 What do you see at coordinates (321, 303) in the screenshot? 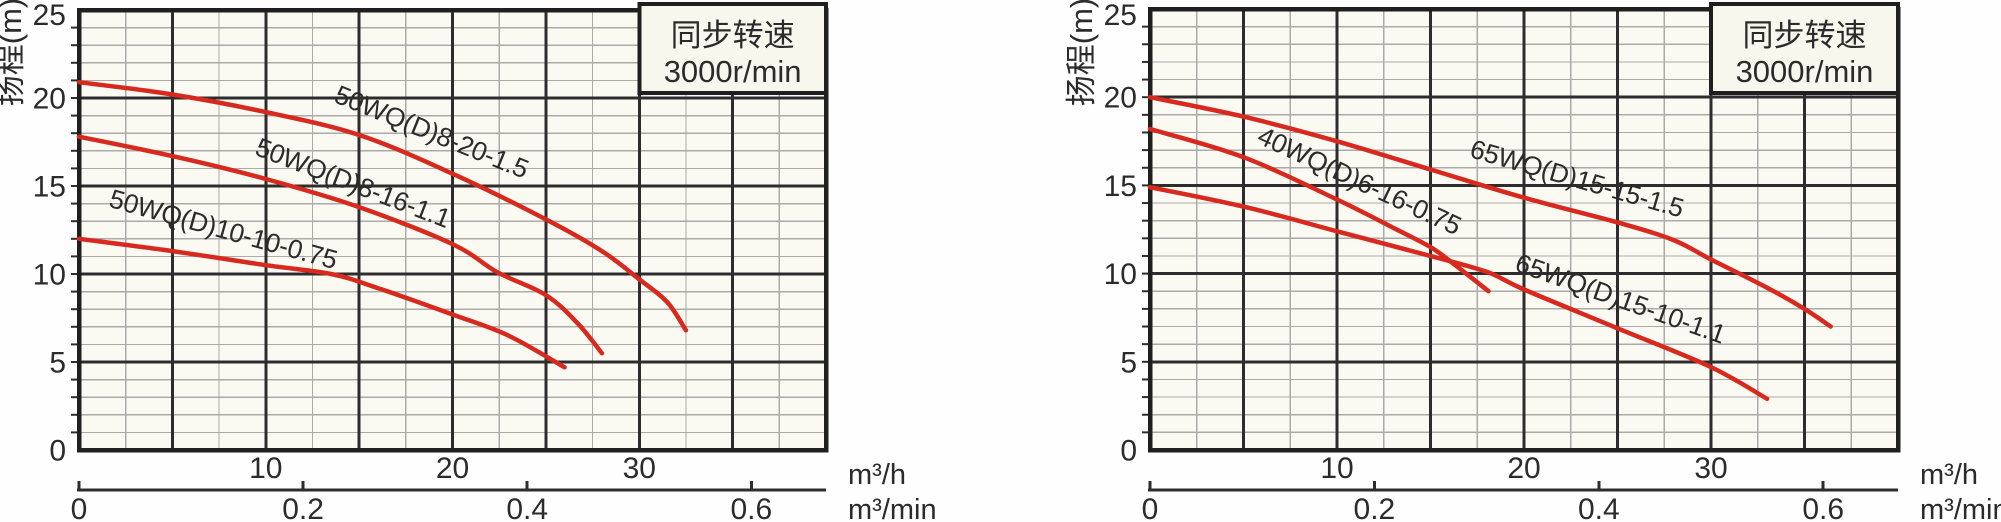
I see `curve-50WQ(D)10-10-0.75` at bounding box center [321, 303].